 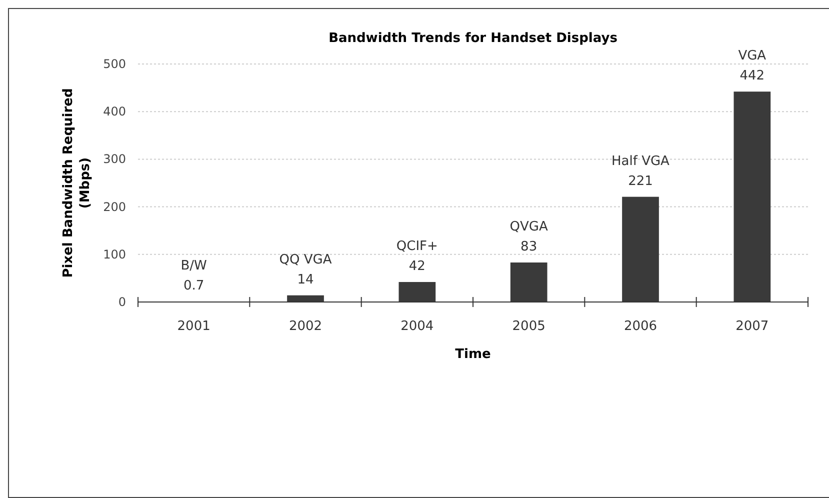 What do you see at coordinates (193, 286) in the screenshot?
I see `data-label: 0.7` at bounding box center [193, 286].